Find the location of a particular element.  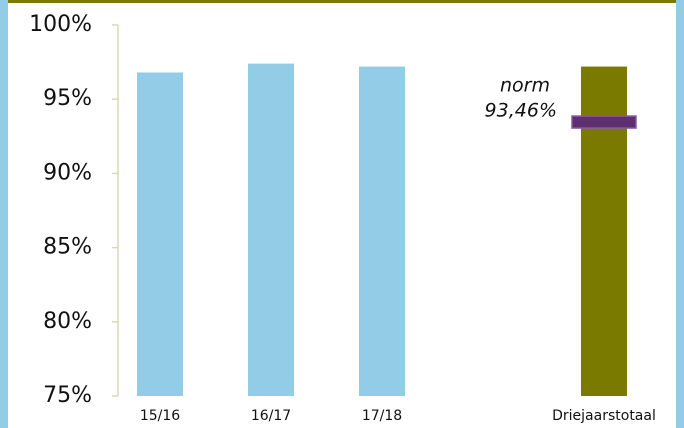

x-tick-label: 15/16 is located at coordinates (160, 416).